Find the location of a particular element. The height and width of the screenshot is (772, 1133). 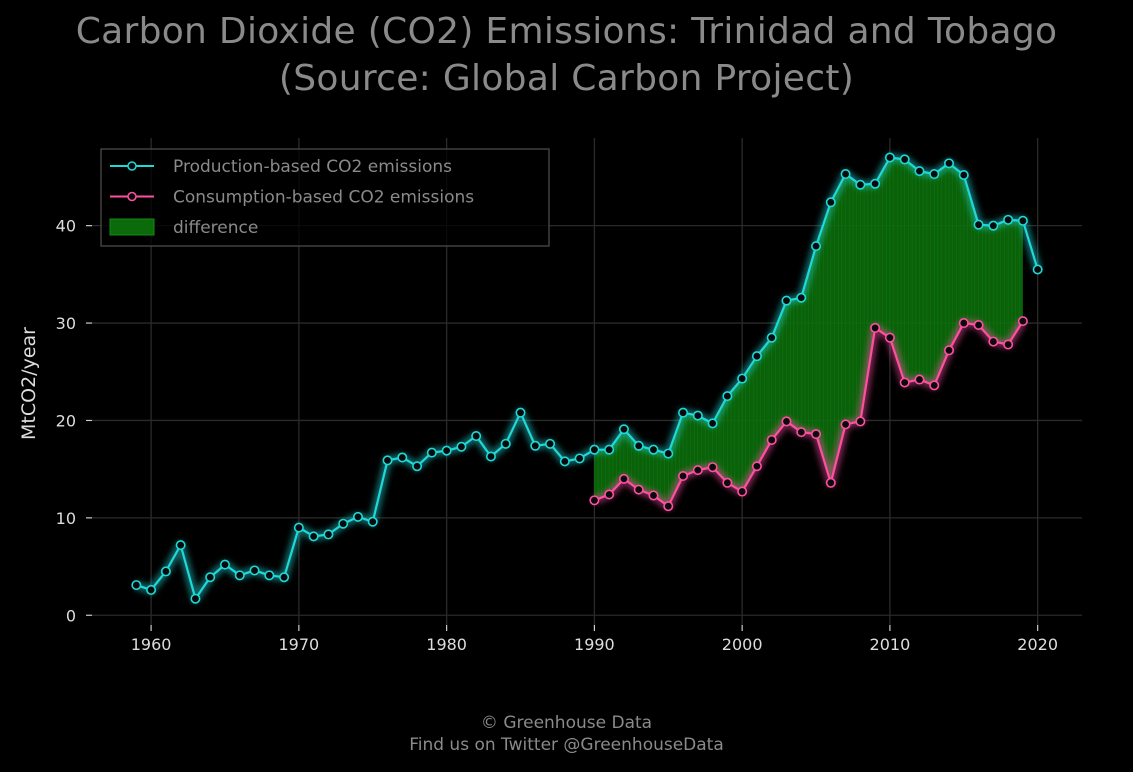

footer-copyright: © Greenhouse Data is located at coordinates (566, 723).